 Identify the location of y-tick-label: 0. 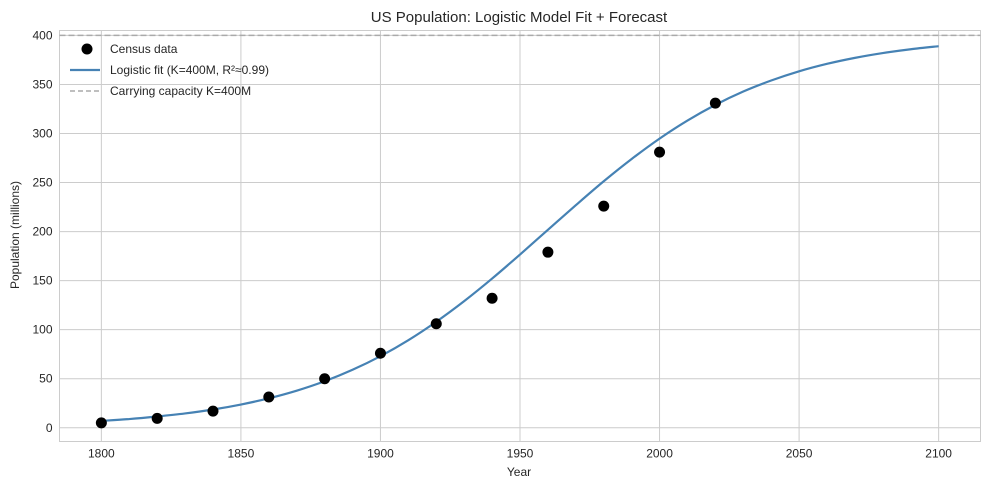
(49, 428).